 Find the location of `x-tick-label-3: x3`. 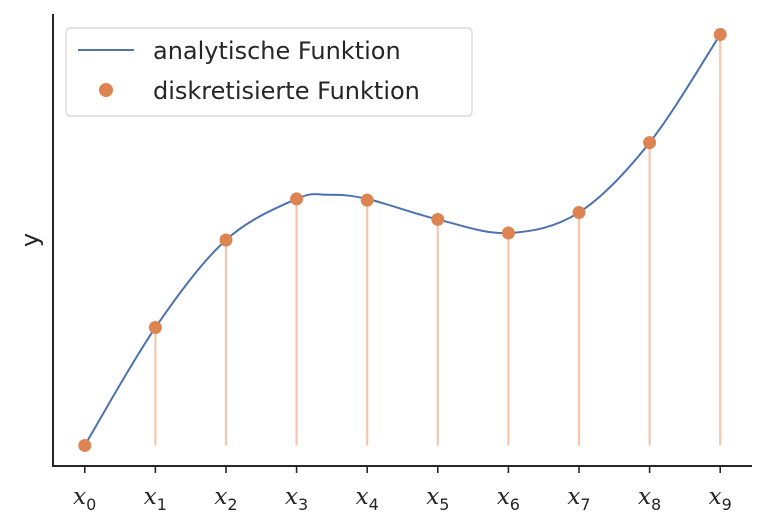

x-tick-label-3: x3 is located at coordinates (296, 499).